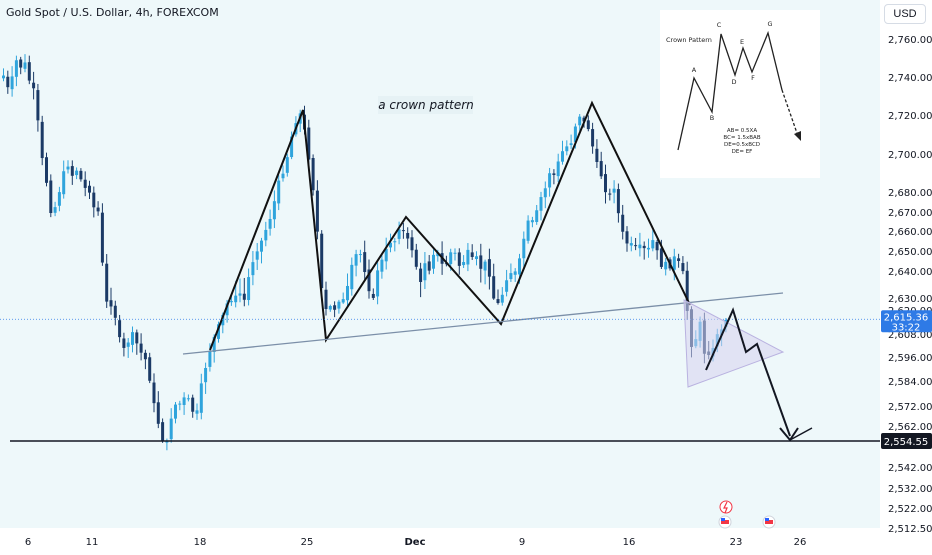  Describe the element at coordinates (910, 358) in the screenshot. I see `price-tick-label: 2,596.00` at that location.